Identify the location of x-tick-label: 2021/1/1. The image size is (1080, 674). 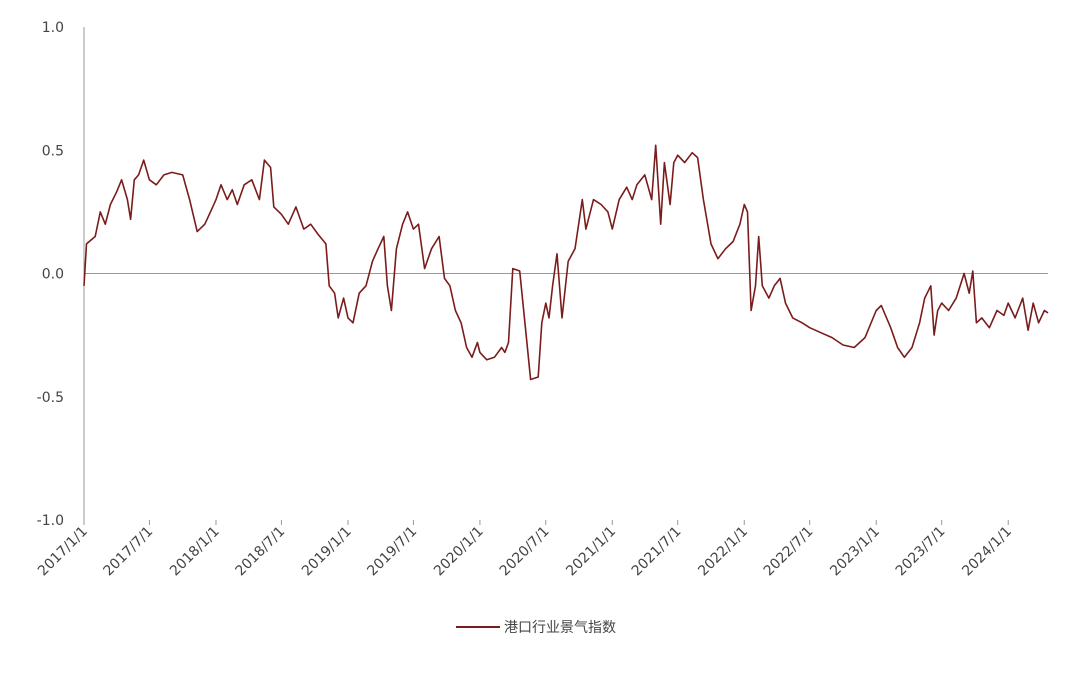
(591, 552).